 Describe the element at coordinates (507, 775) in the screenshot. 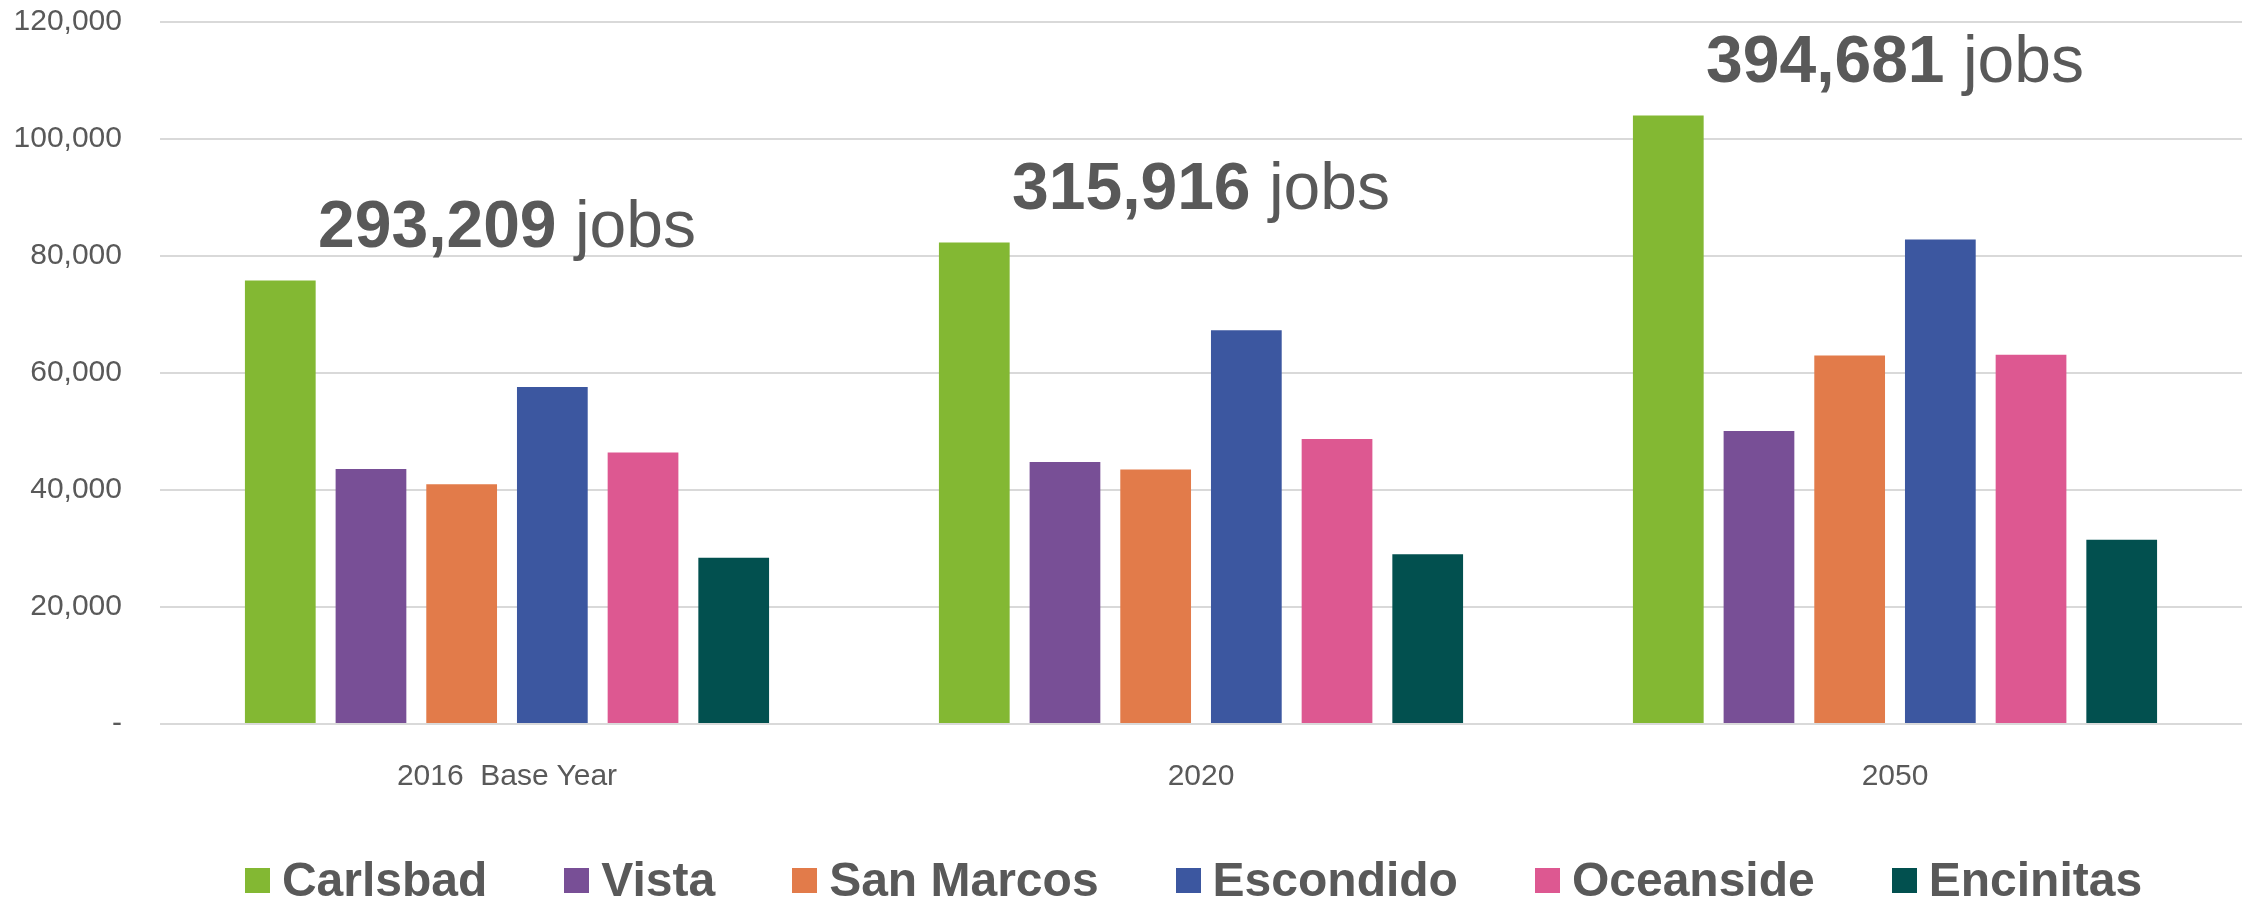

I see `x-tick-label: 2016 Base Year` at that location.